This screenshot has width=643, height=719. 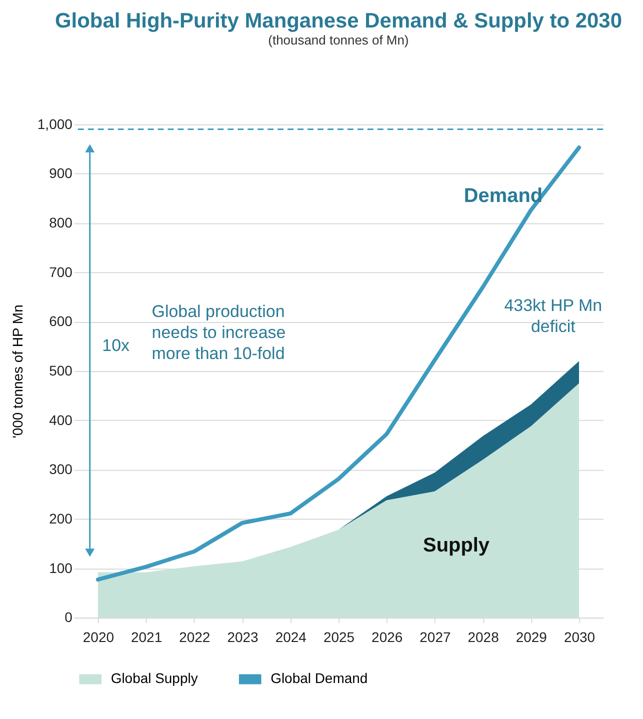 What do you see at coordinates (553, 316) in the screenshot?
I see `annotation: 433kt HP Mn deficit` at bounding box center [553, 316].